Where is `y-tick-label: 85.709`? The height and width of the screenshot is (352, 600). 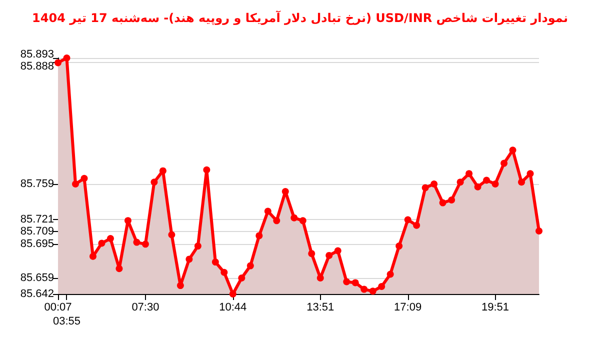 y-tick-label: 85.709 is located at coordinates (37, 231).